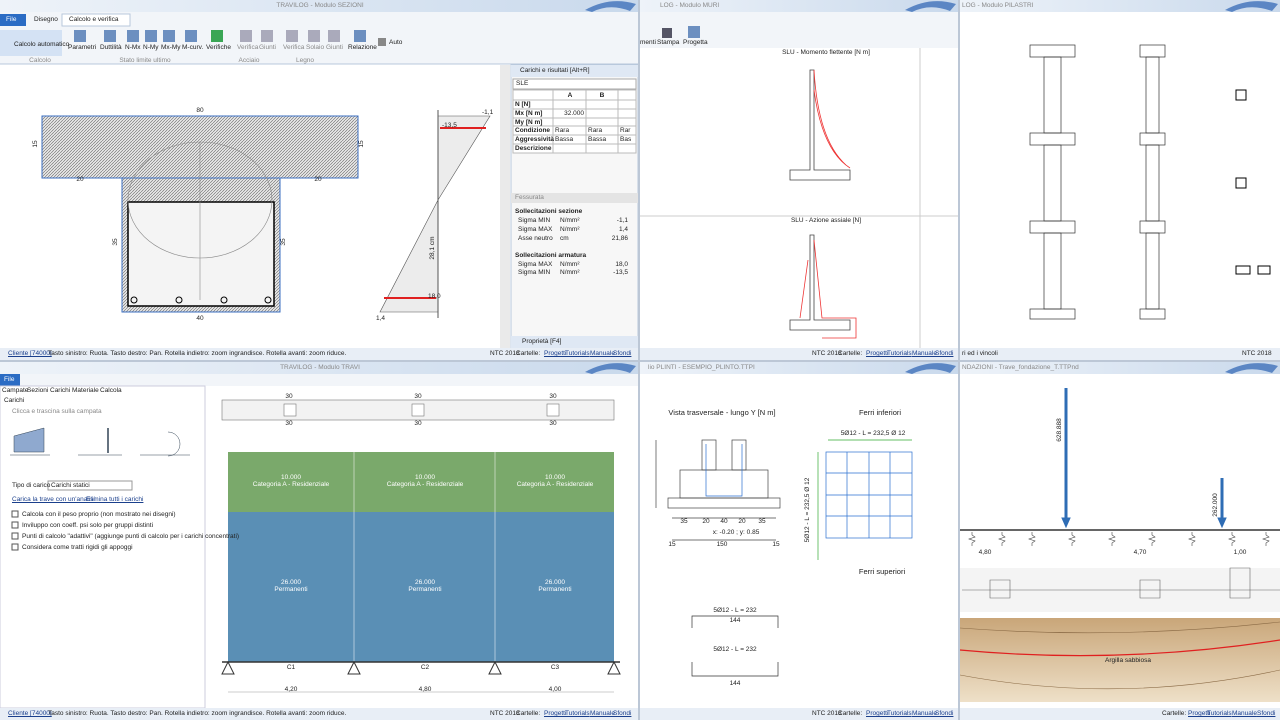  What do you see at coordinates (625, 130) in the screenshot?
I see `condizione: Rar` at bounding box center [625, 130].